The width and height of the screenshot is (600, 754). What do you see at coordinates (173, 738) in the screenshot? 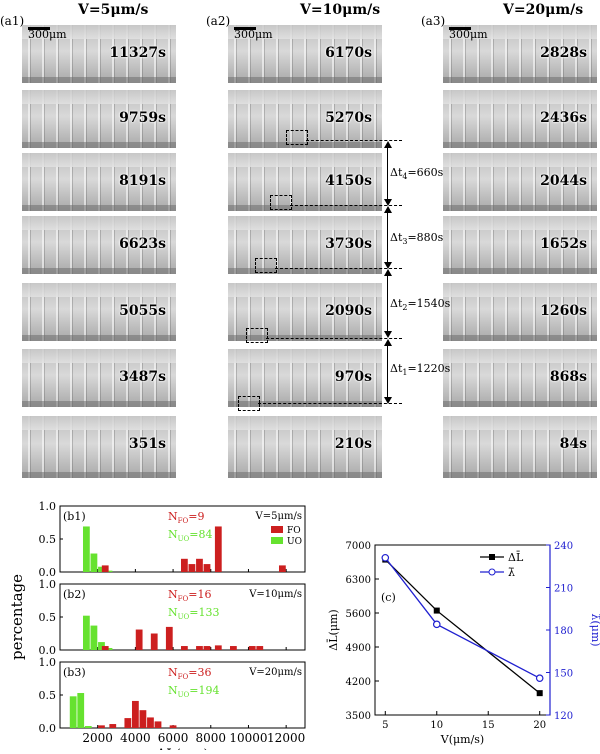
I see `x-tick-label: 6000` at bounding box center [173, 738].